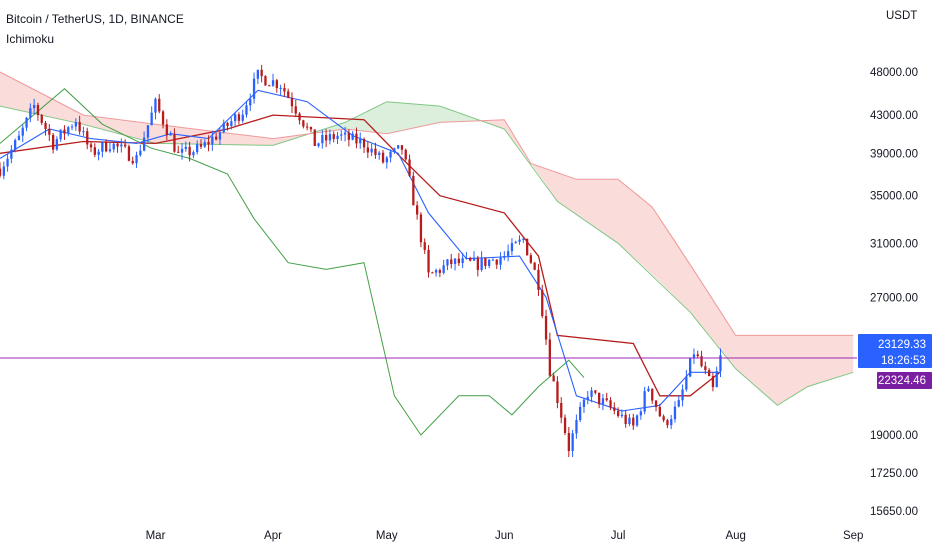 This screenshot has height=550, width=932. I want to click on symbol-title: Bitcoin / TetherUS, 1D, BINANCE, so click(95, 19).